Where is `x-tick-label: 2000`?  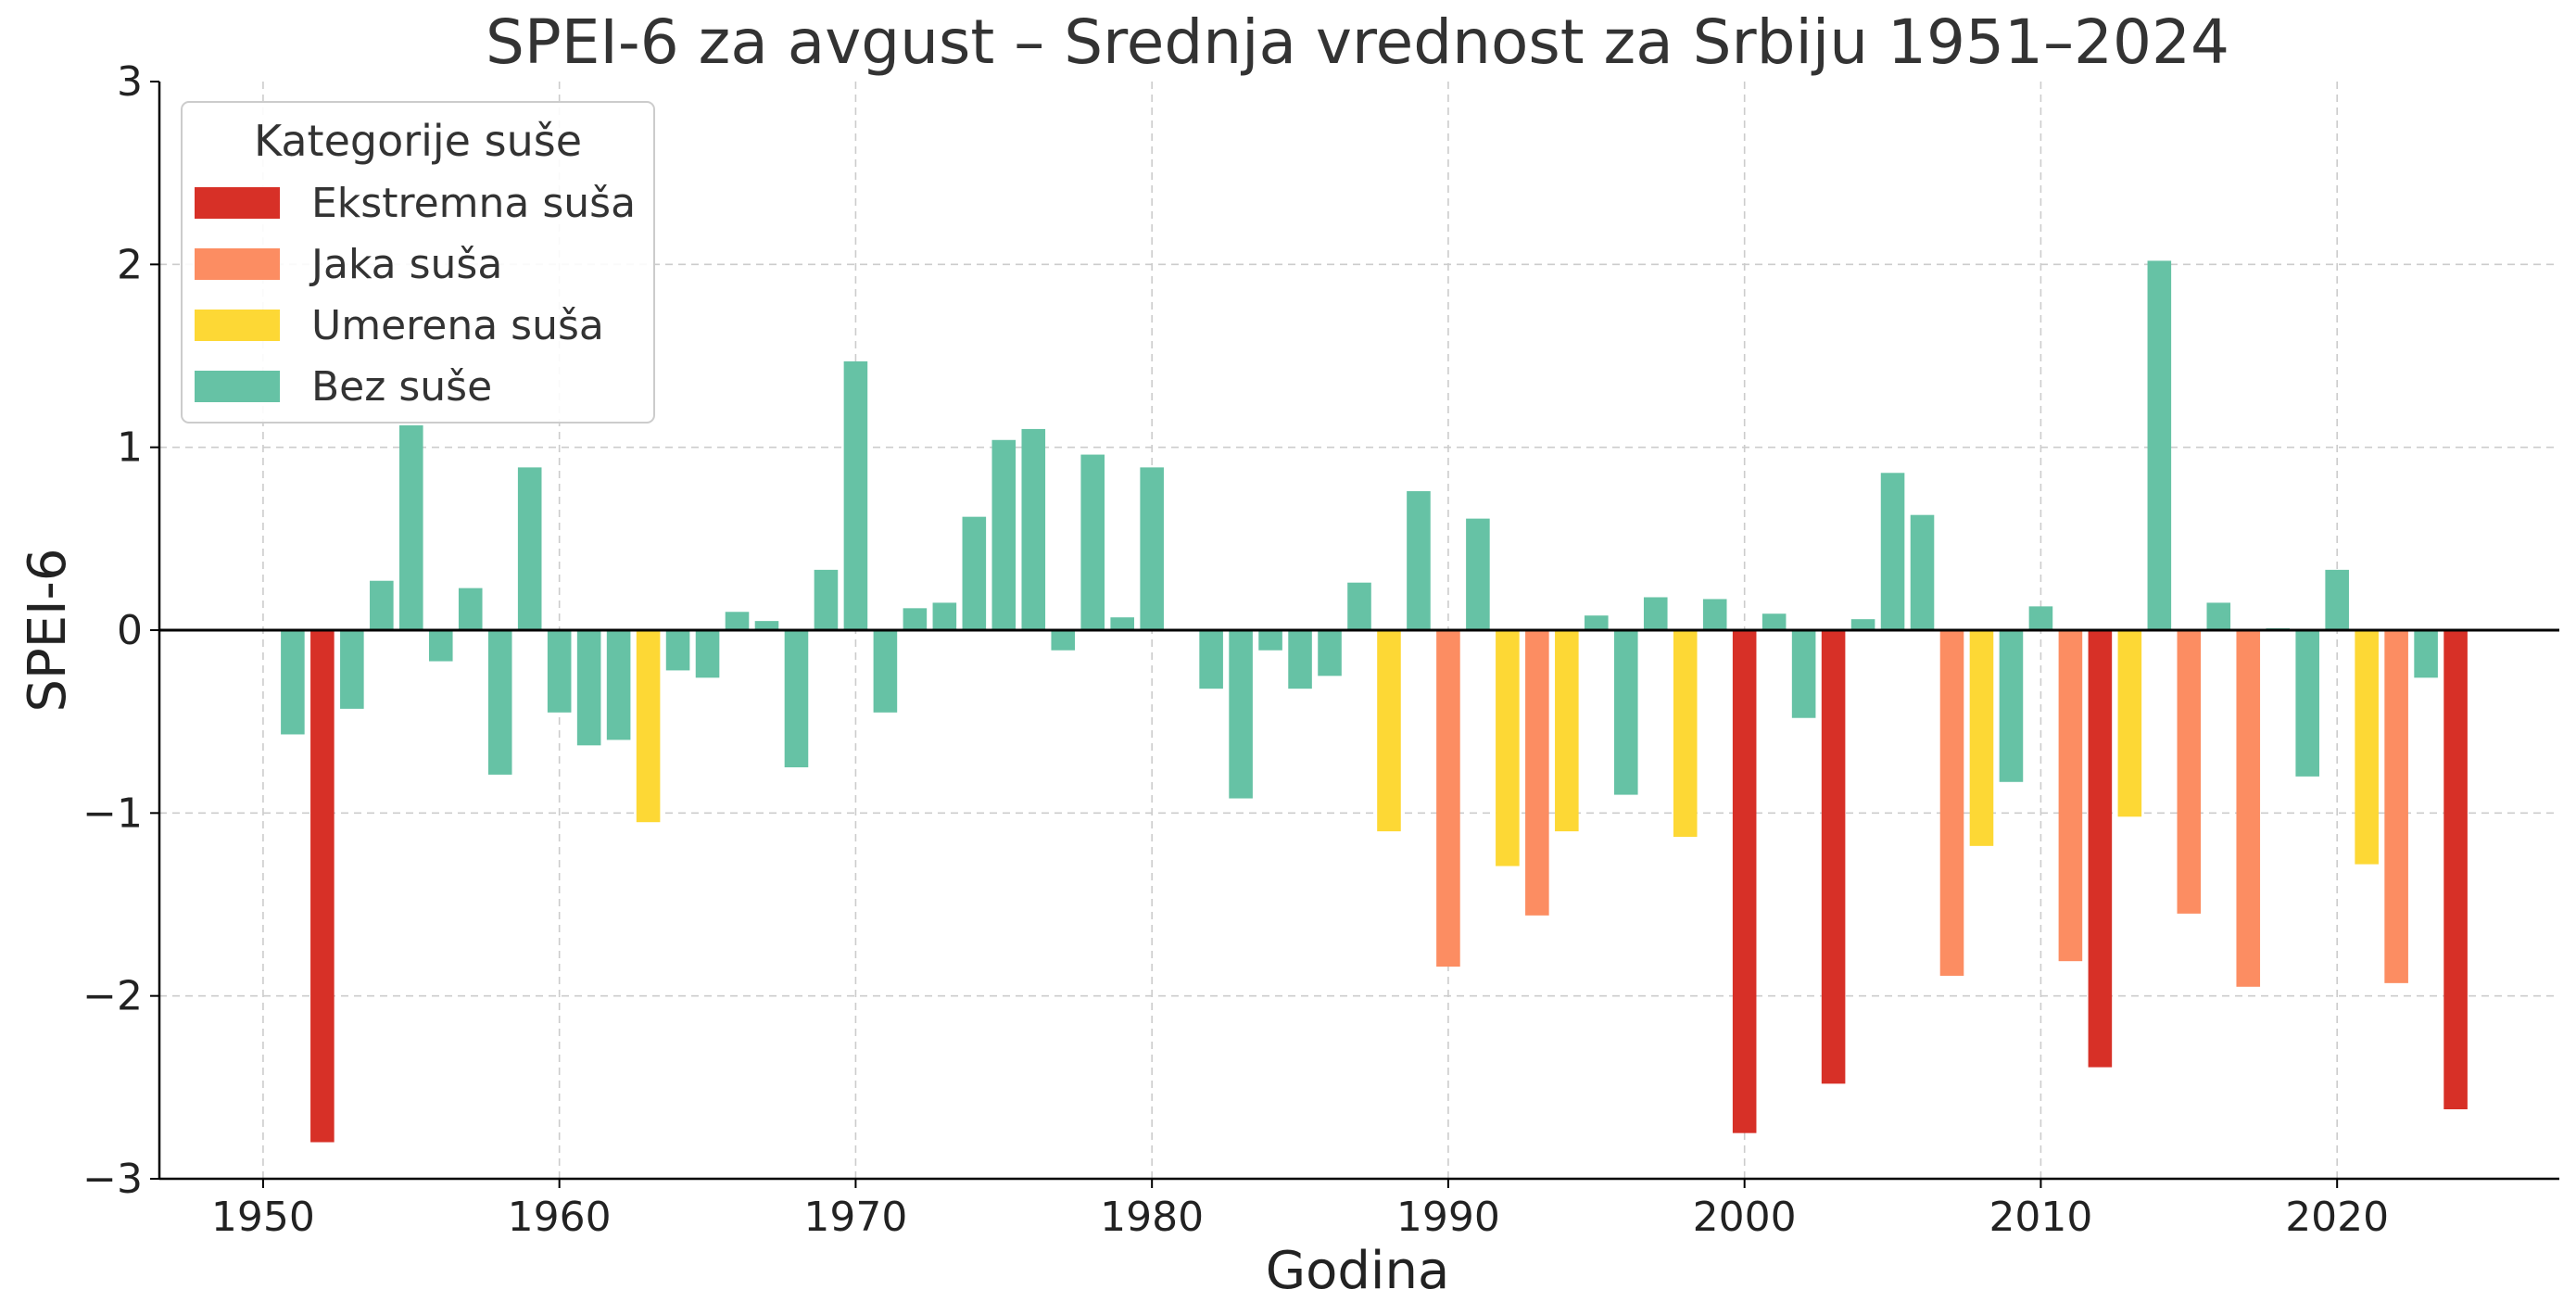
x-tick-label: 2000 is located at coordinates (1745, 1217).